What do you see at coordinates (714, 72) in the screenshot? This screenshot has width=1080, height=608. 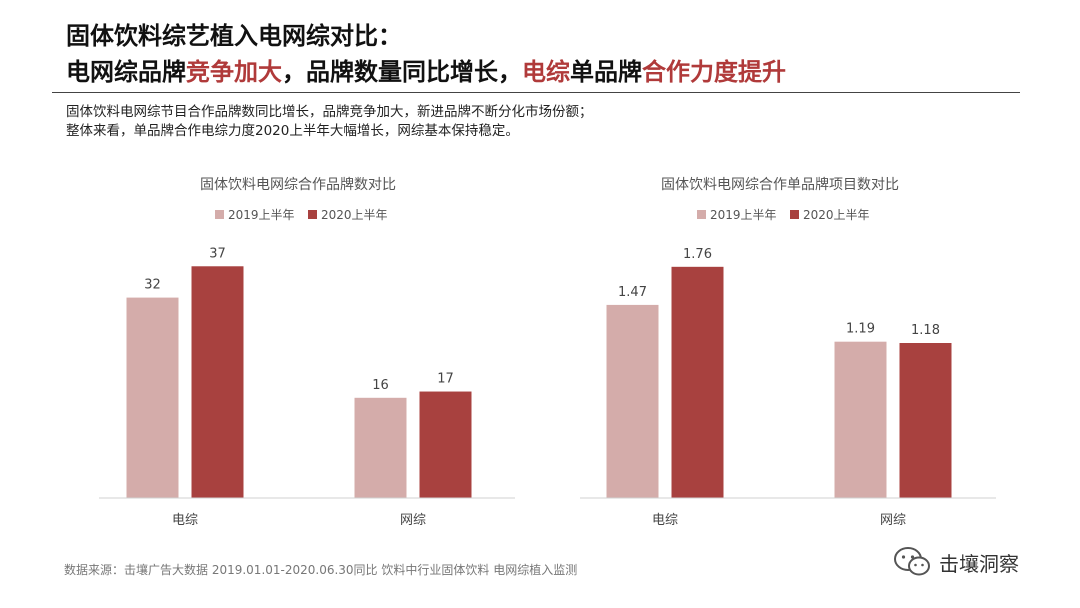 I see `title-highlight: 合作力度提升` at bounding box center [714, 72].